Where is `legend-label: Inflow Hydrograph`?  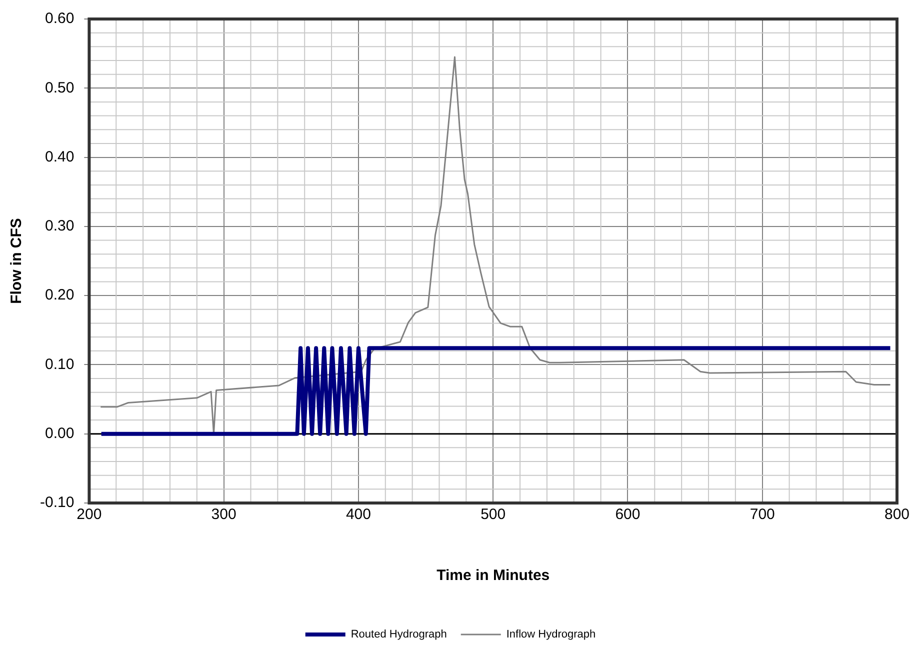
legend-label: Inflow Hydrograph is located at coordinates (551, 634).